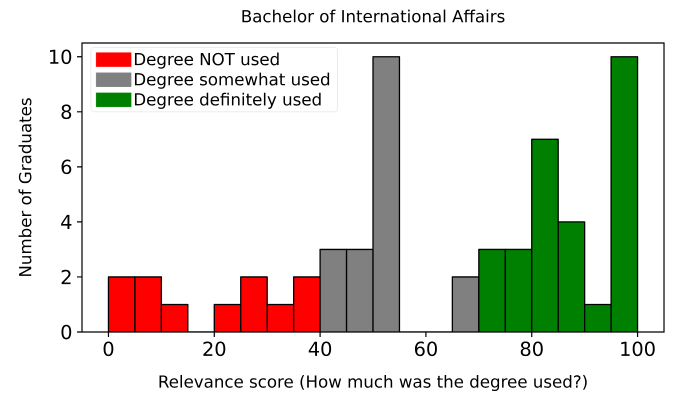 This screenshot has height=408, width=678. What do you see at coordinates (531, 349) in the screenshot?
I see `x-tick-label: 80` at bounding box center [531, 349].